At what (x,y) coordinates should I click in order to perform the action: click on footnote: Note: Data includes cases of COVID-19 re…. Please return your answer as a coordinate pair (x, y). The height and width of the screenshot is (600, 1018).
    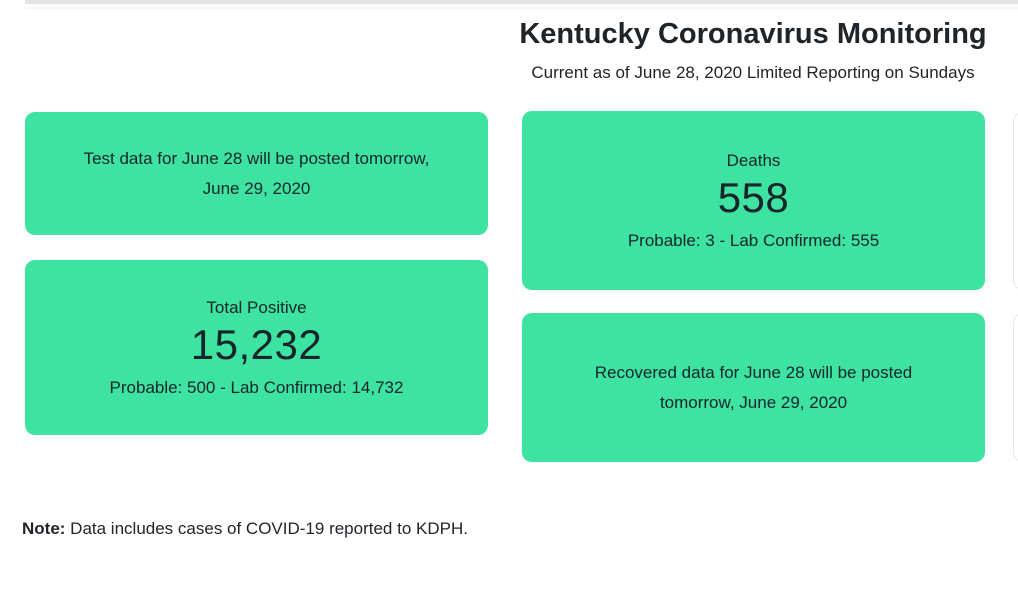
    Looking at the image, I should click on (245, 529).